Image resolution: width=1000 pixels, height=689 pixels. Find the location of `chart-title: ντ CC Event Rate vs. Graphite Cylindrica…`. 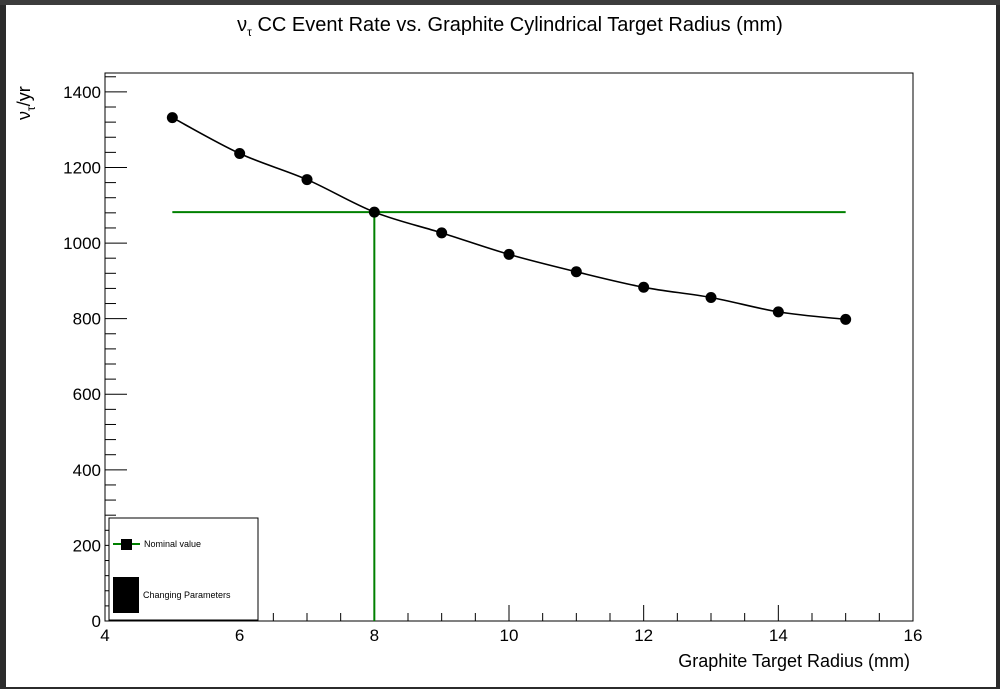

chart-title: ντ CC Event Rate vs. Graphite Cylindrica… is located at coordinates (510, 26).